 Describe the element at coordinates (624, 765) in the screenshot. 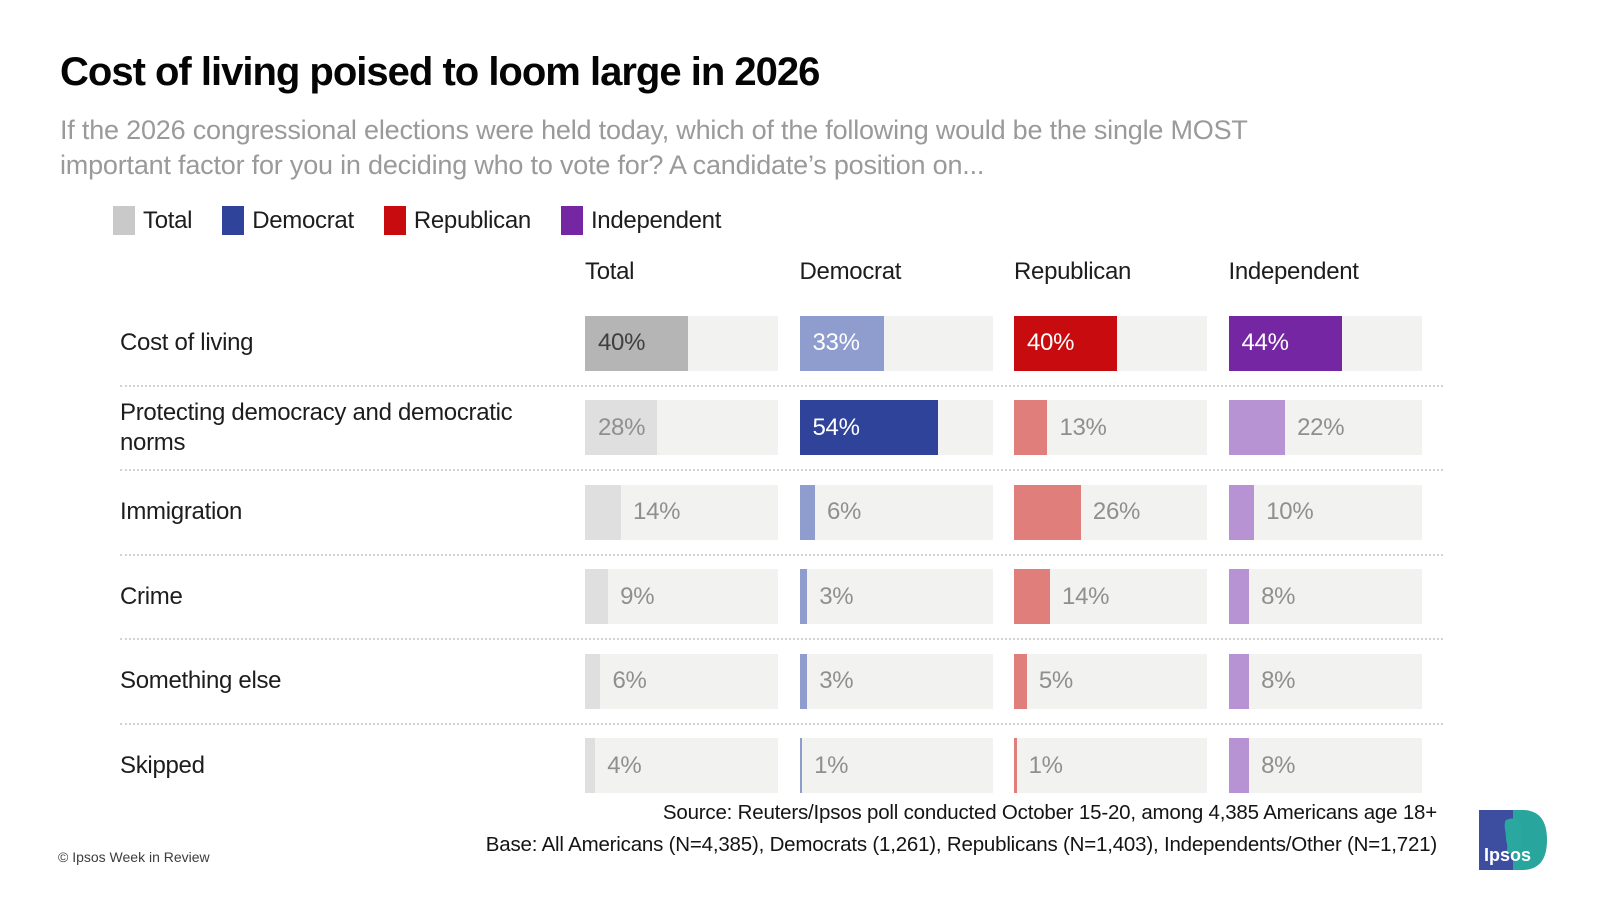

I see `bar-value-total-skipped: 4%` at that location.